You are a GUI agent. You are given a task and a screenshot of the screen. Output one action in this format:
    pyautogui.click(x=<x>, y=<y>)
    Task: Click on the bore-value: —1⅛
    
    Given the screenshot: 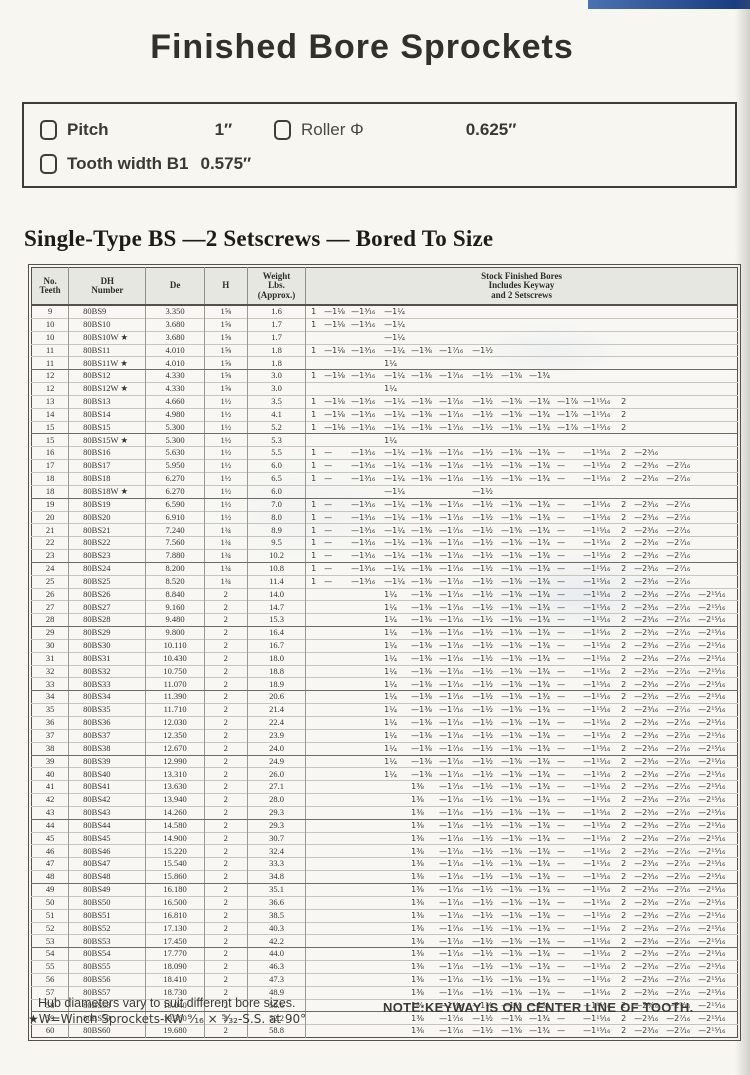 What is the action you would take?
    pyautogui.click(x=334, y=376)
    